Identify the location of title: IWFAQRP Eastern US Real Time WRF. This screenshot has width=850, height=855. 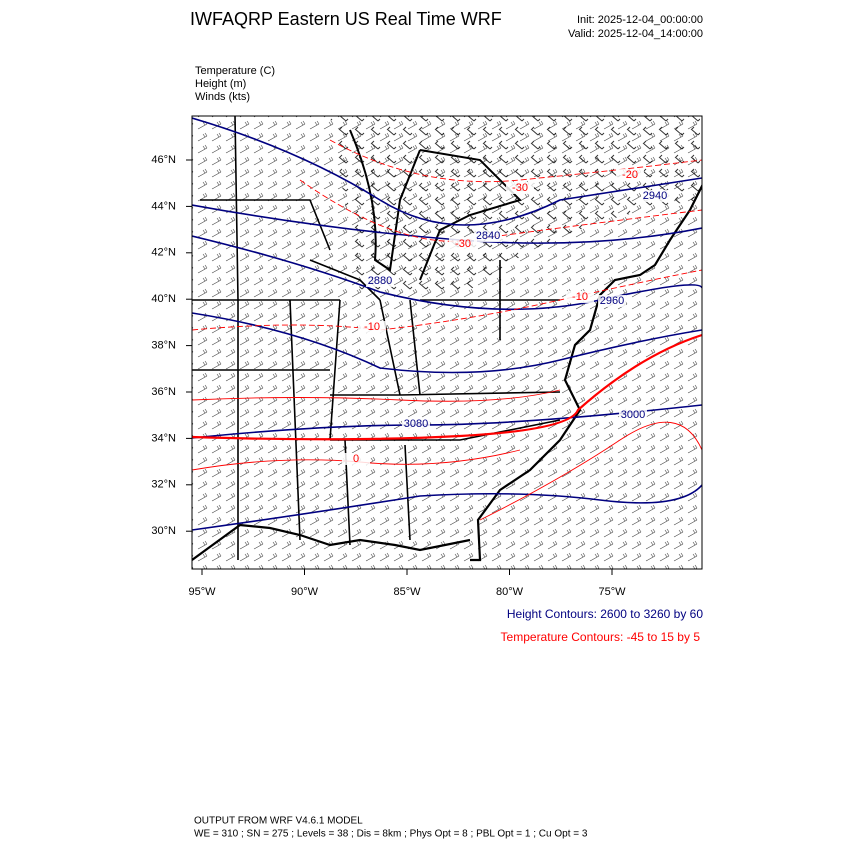
(346, 19).